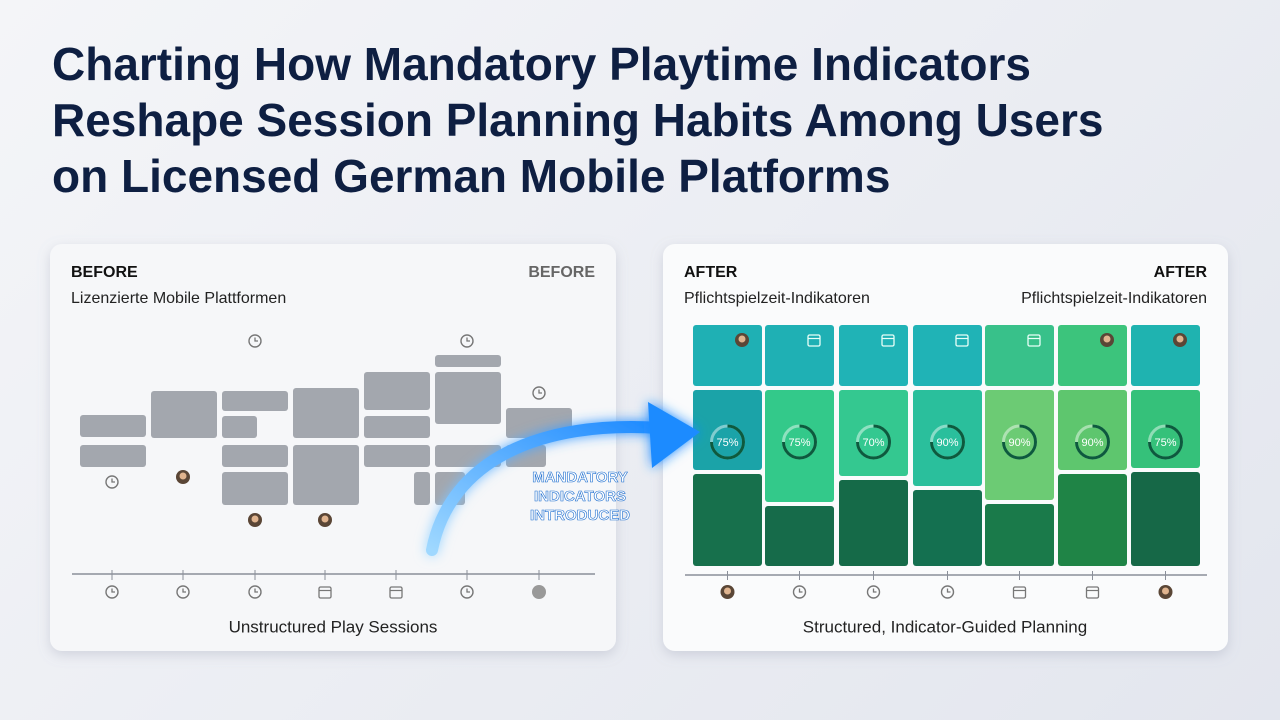 The width and height of the screenshot is (1280, 720). What do you see at coordinates (711, 272) in the screenshot?
I see `panel-label: AFTER` at bounding box center [711, 272].